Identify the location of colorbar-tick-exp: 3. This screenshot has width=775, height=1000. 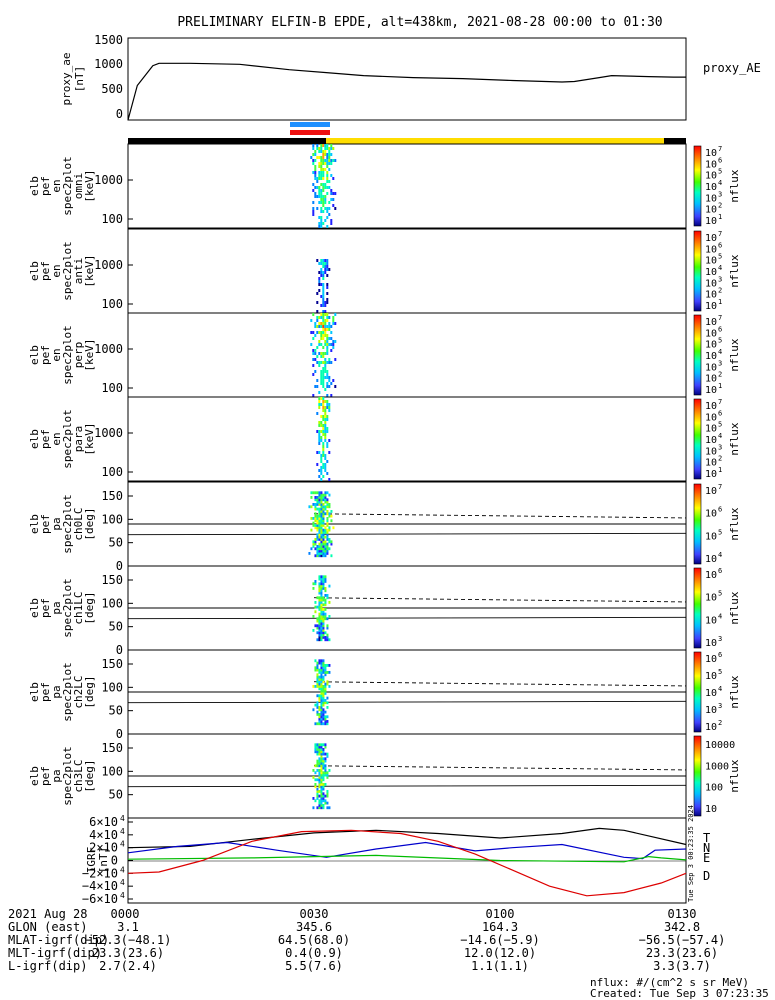
(720, 194).